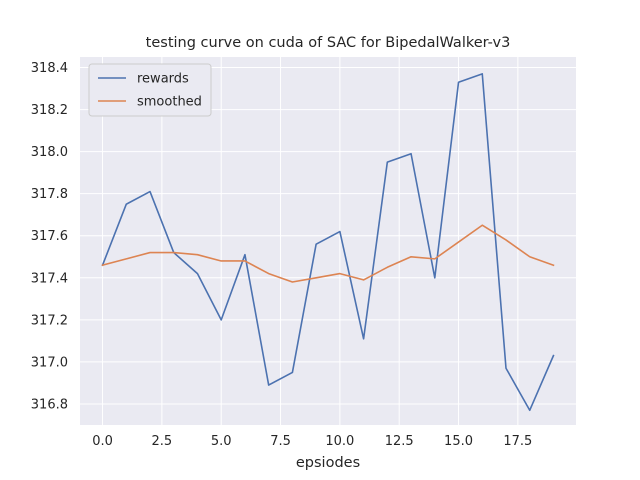 The width and height of the screenshot is (640, 480). What do you see at coordinates (221, 441) in the screenshot?
I see `x-tick-label: 5.0` at bounding box center [221, 441].